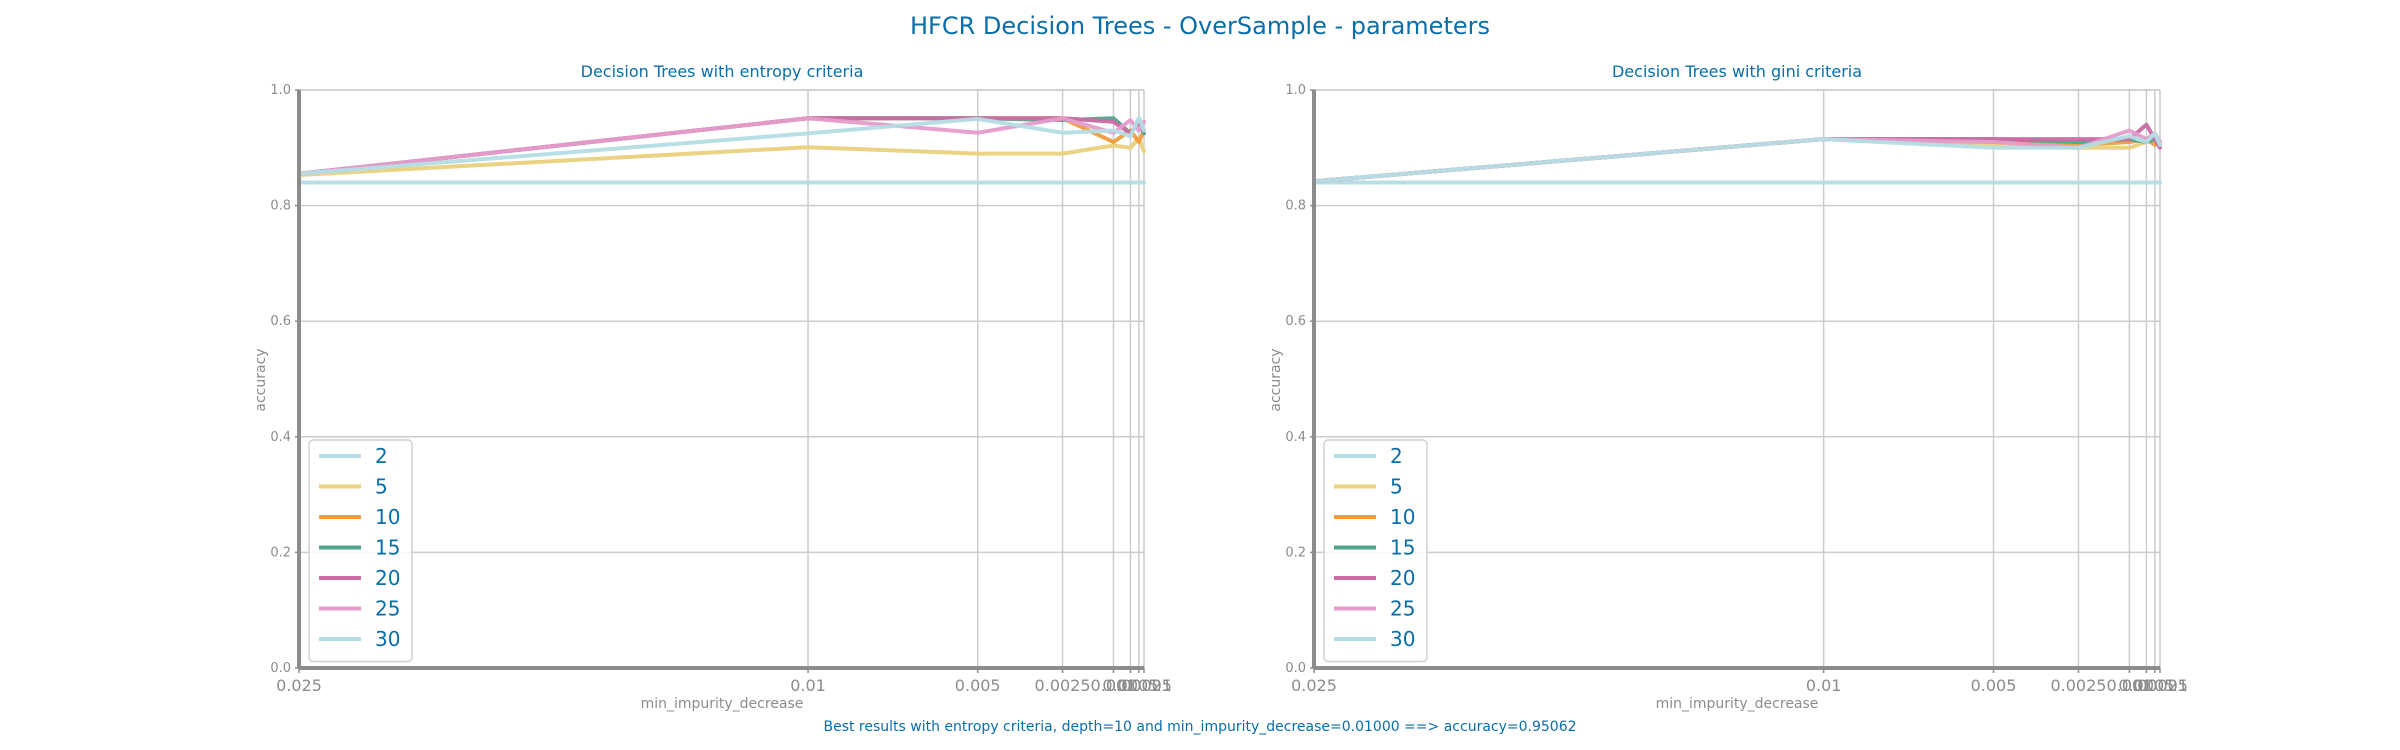 The height and width of the screenshot is (750, 2400). What do you see at coordinates (299, 685) in the screenshot?
I see `entropy-x-tick-label: 0.025` at bounding box center [299, 685].